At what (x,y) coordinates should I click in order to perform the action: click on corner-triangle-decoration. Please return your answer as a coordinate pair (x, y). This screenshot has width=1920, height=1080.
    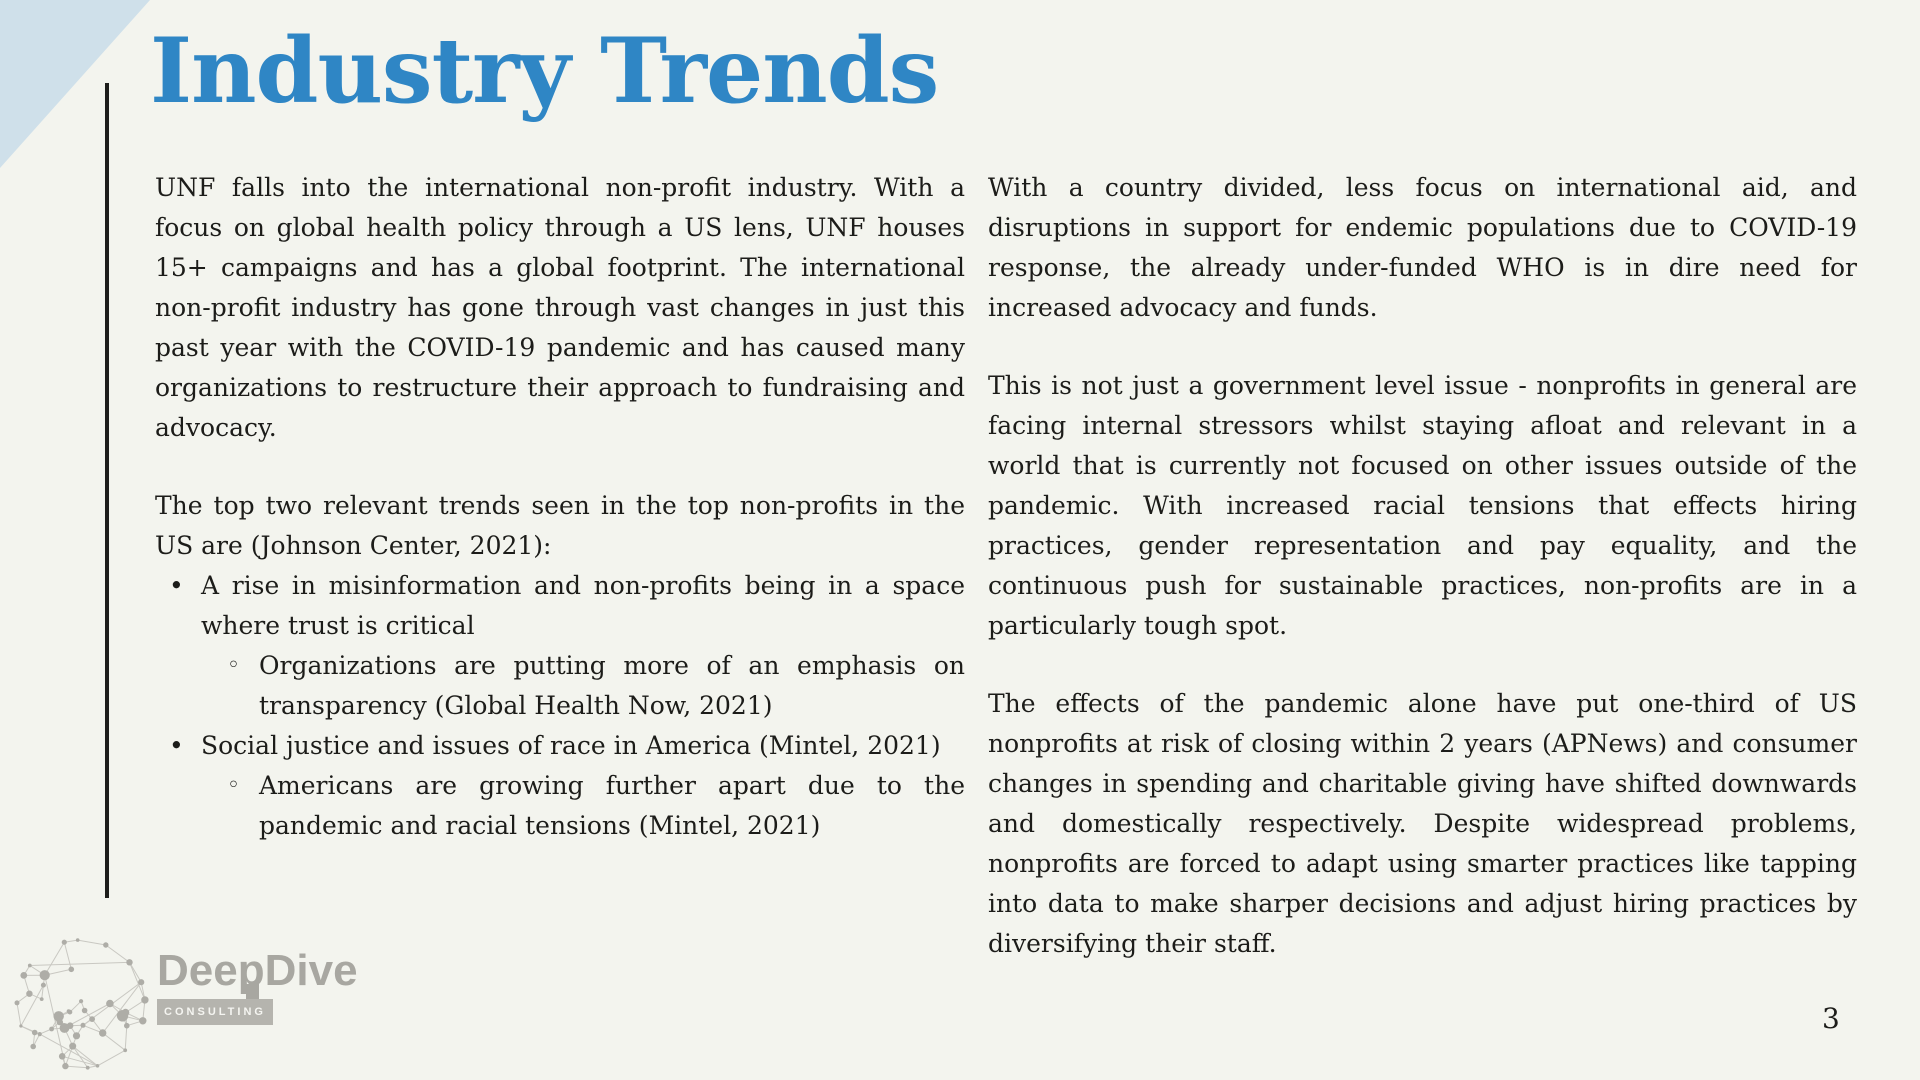
    Looking at the image, I should click on (75, 84).